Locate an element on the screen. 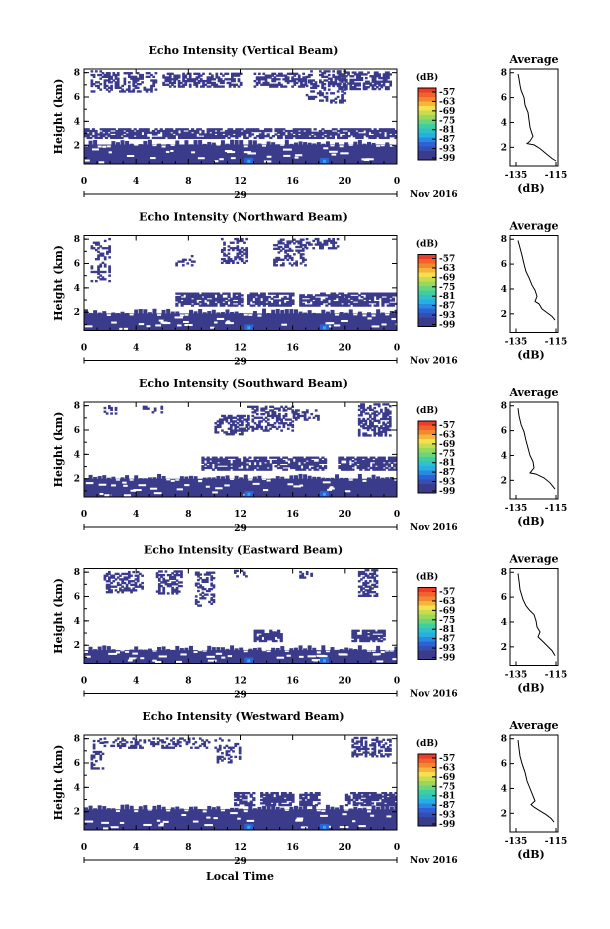 Image resolution: width=610 pixels, height=929 pixels. profile-frame is located at coordinates (534, 617).